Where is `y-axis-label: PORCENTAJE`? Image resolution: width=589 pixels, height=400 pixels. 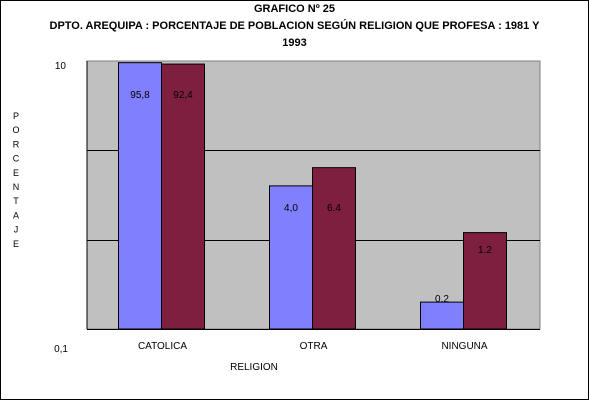
y-axis-label: PORCENTAJE is located at coordinates (15, 180).